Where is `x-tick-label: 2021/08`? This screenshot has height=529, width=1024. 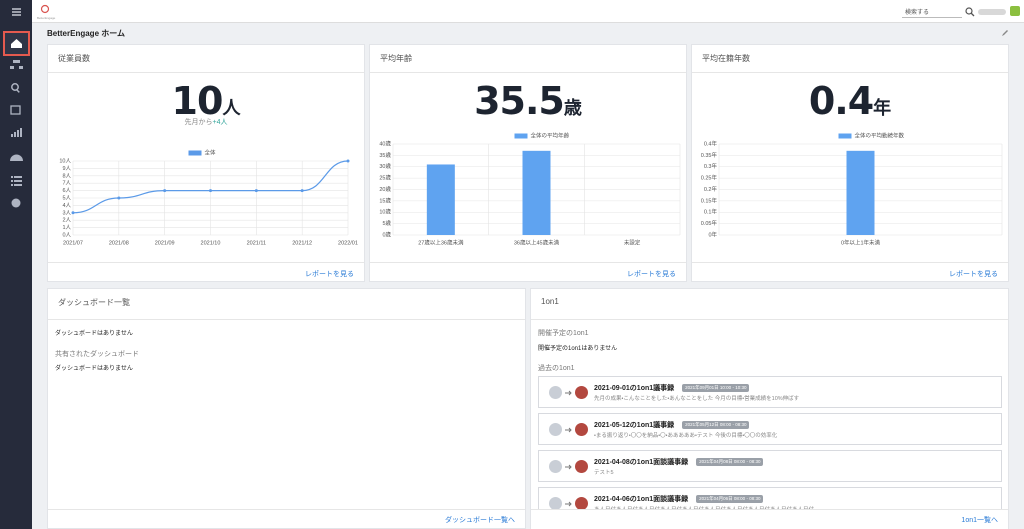
x-tick-label: 2021/08 is located at coordinates (119, 243).